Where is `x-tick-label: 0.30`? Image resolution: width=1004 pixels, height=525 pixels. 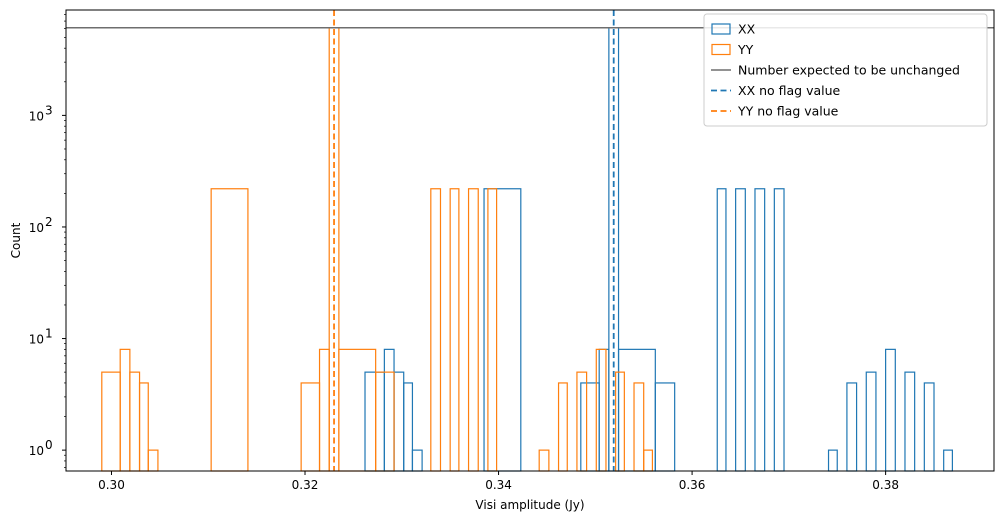
x-tick-label: 0.30 is located at coordinates (111, 485).